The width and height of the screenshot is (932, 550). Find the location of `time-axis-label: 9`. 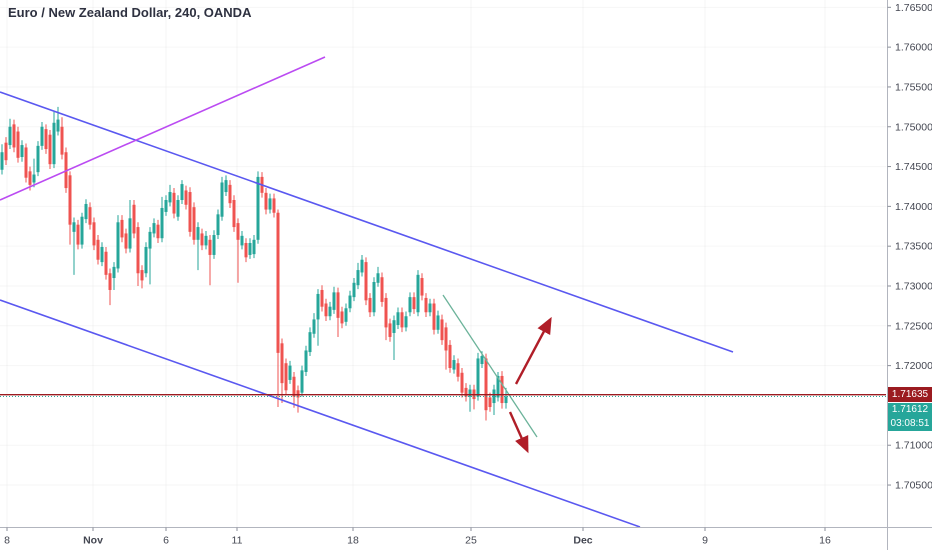

time-axis-label: 9 is located at coordinates (705, 541).